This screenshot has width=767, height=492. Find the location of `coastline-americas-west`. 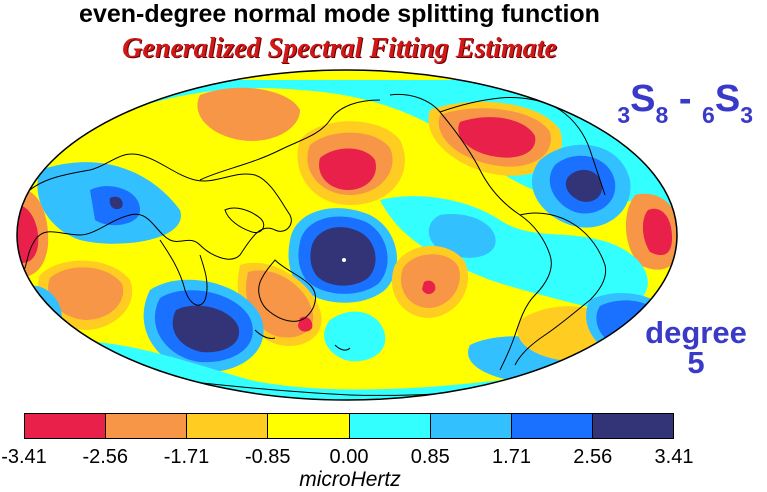

coastline-americas-west is located at coordinates (470, 232).